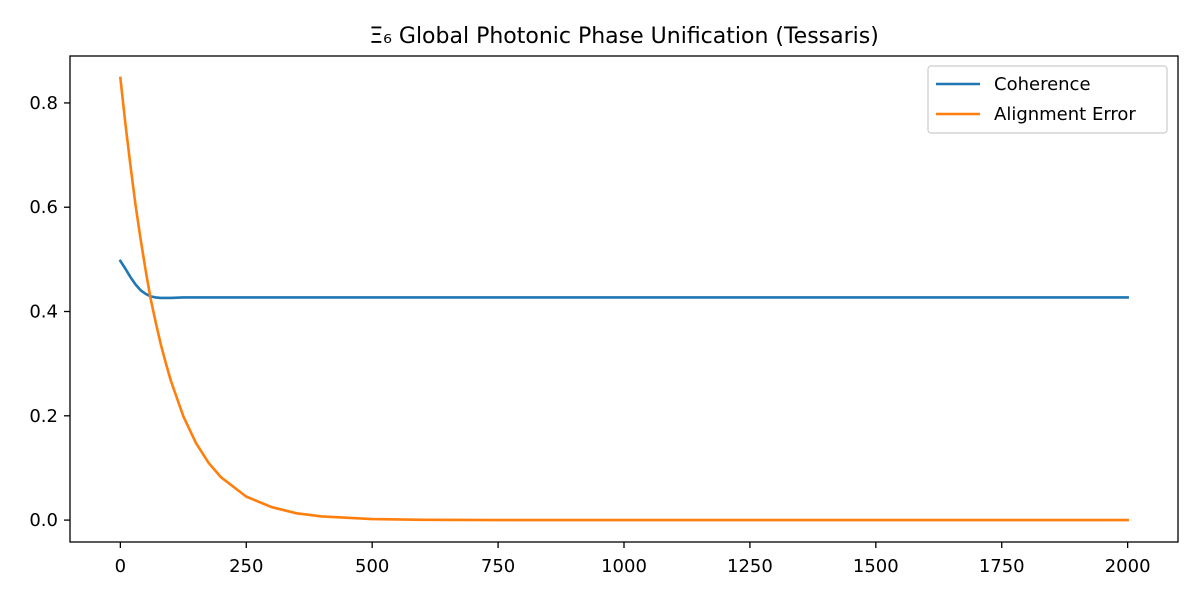 The height and width of the screenshot is (600, 1200). I want to click on x-tick-label: 500, so click(372, 566).